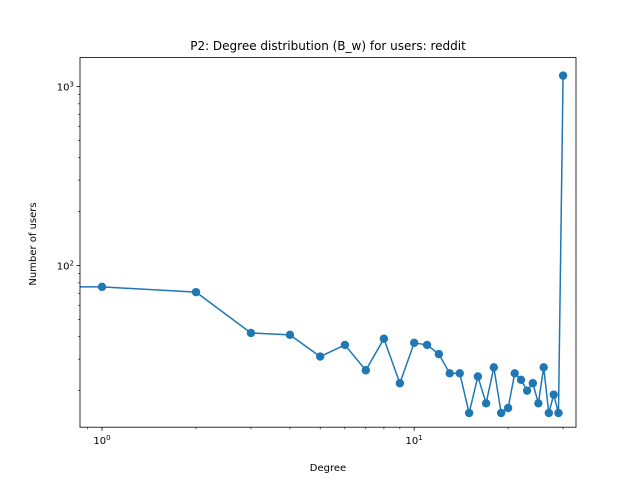  Describe the element at coordinates (72, 264) in the screenshot. I see `y-tick-exponent: 2` at that location.